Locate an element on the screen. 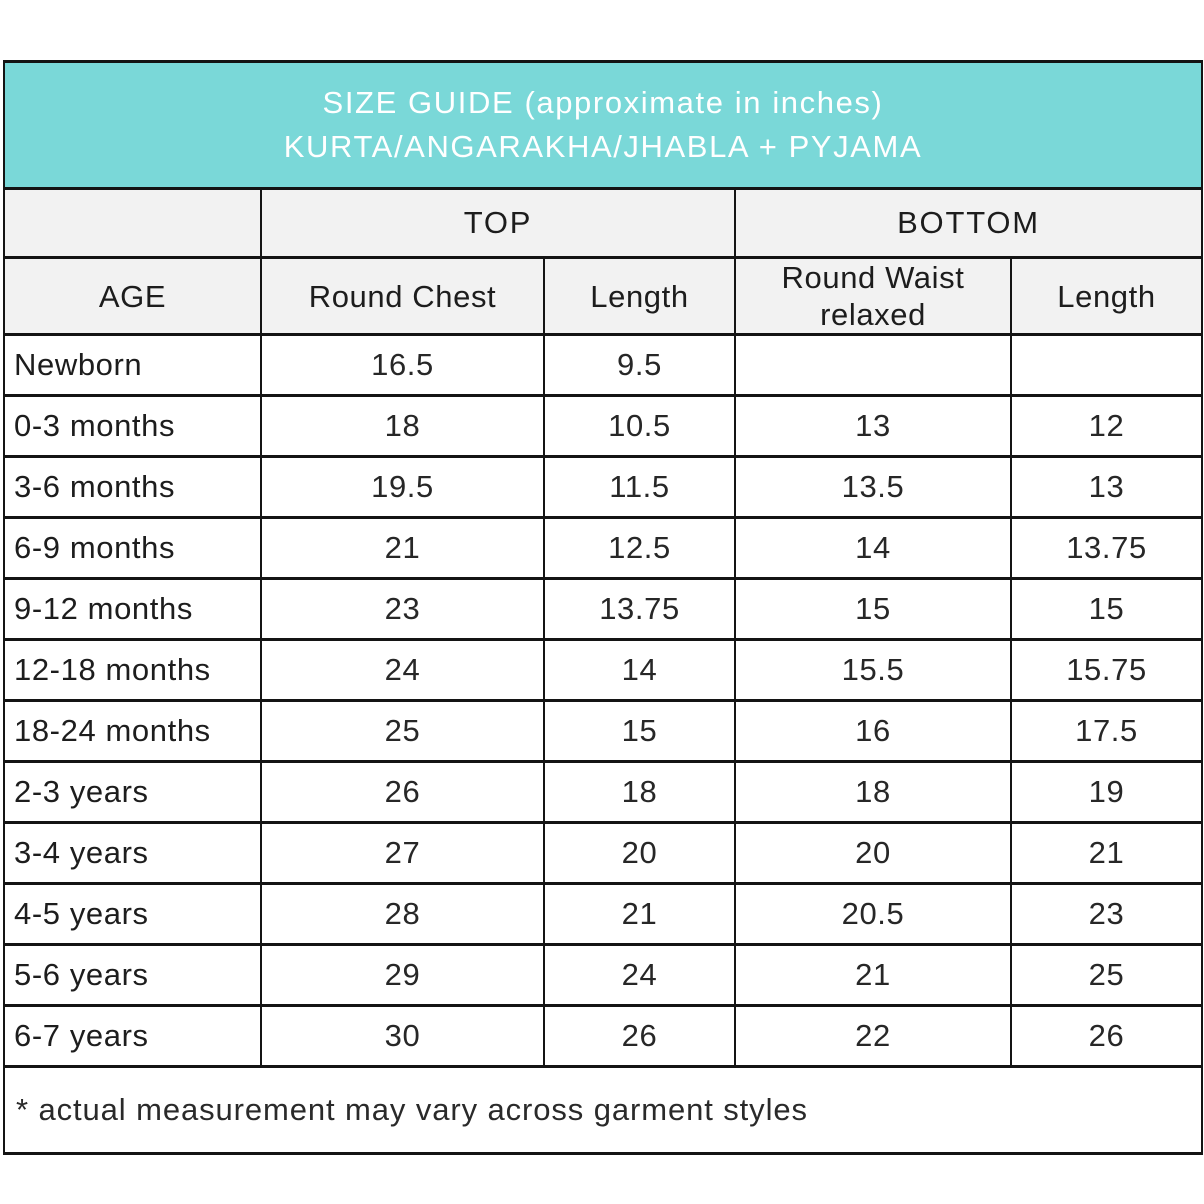  age-cell: 2-3 years is located at coordinates (132, 792).